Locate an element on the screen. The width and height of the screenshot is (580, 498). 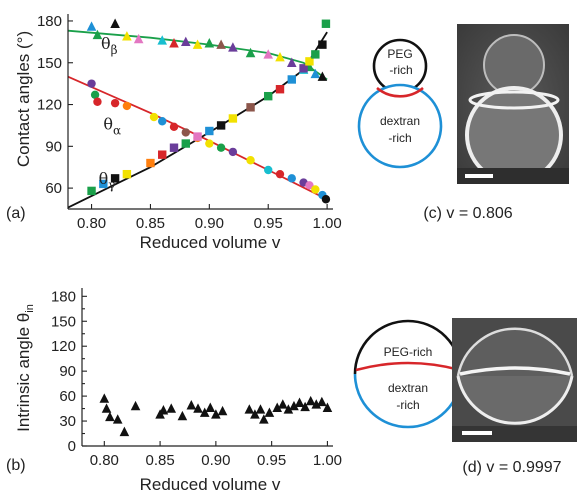
x-axis-label: Reduced volume v is located at coordinates (210, 242).